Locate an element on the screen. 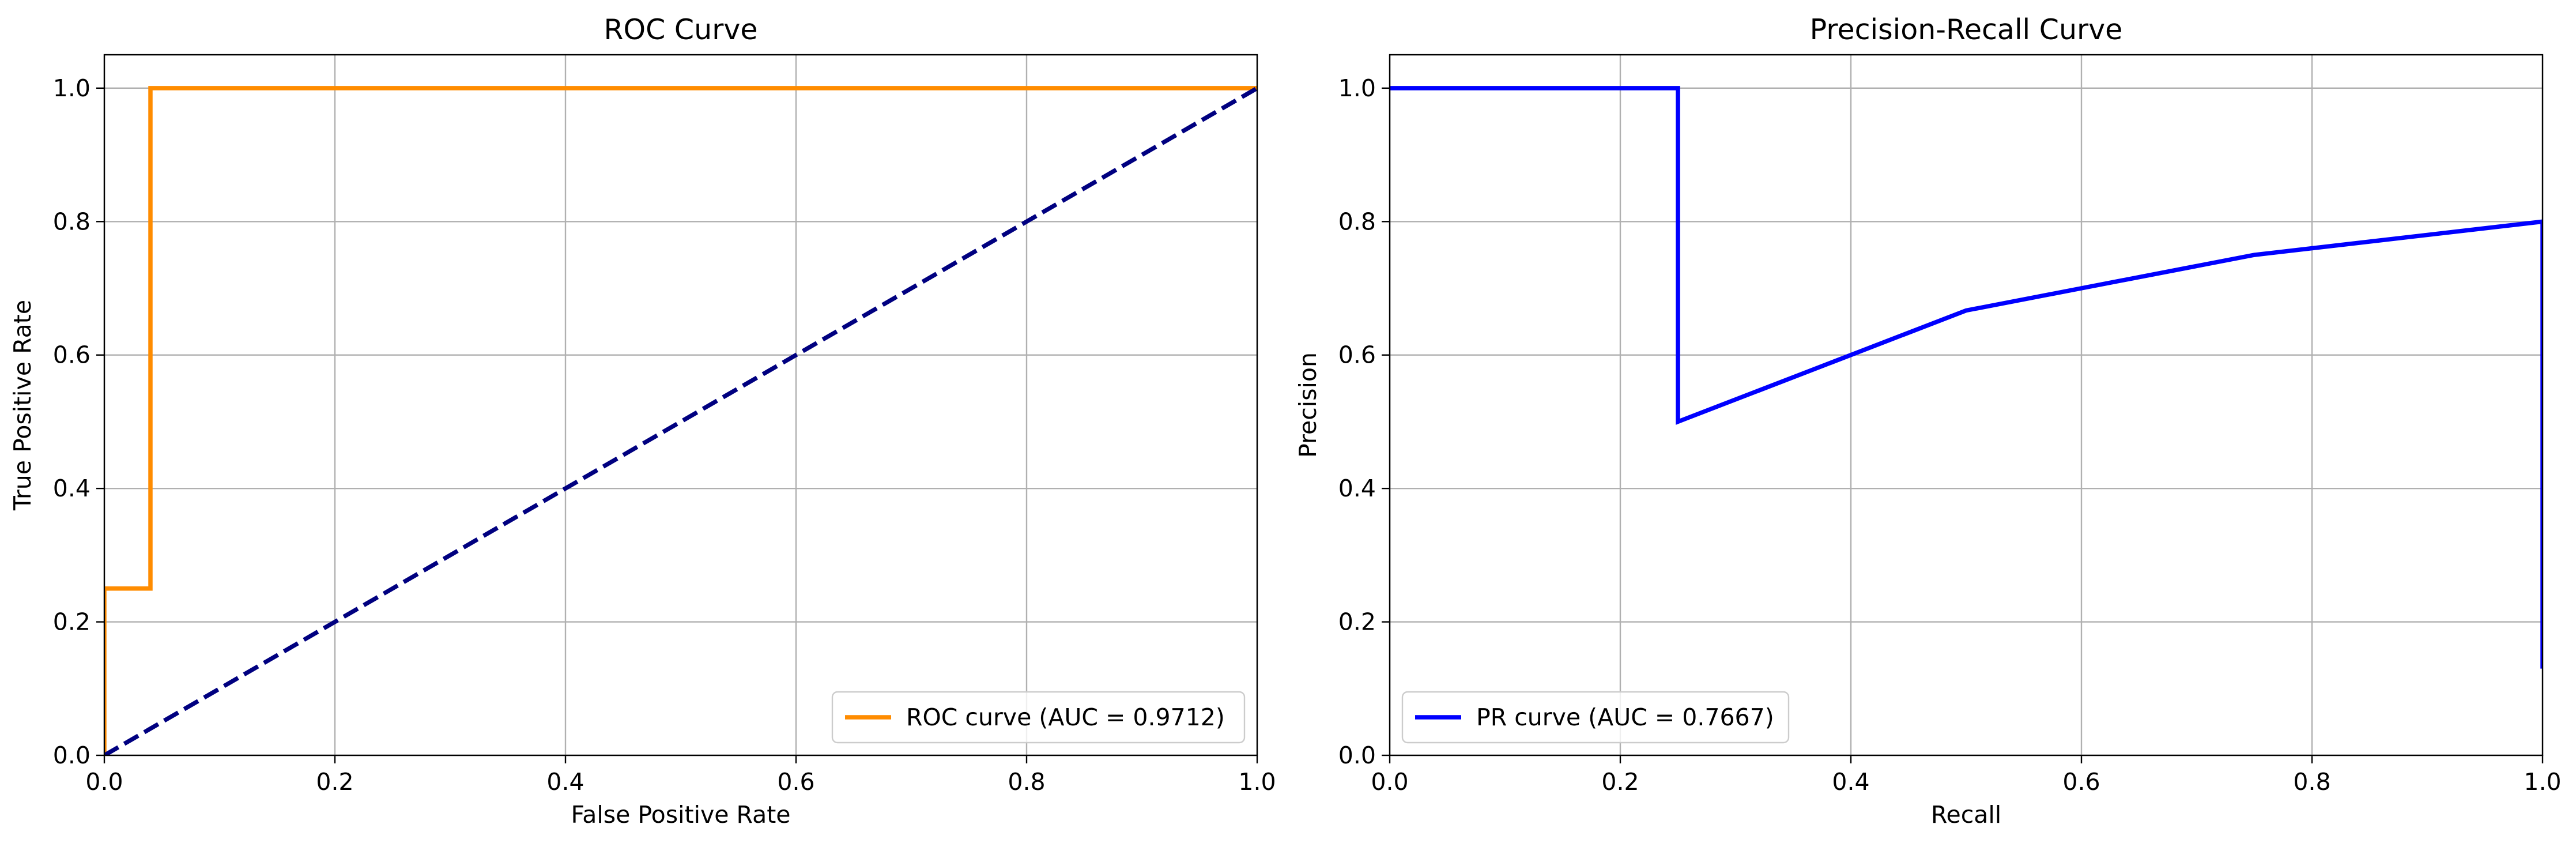 The image size is (2576, 847). y-axis-label: Precision is located at coordinates (1308, 405).